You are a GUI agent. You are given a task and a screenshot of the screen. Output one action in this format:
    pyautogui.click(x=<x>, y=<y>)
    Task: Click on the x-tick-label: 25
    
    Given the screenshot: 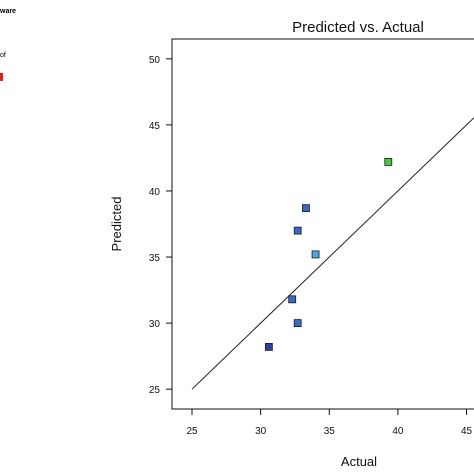 What is the action you would take?
    pyautogui.click(x=192, y=431)
    